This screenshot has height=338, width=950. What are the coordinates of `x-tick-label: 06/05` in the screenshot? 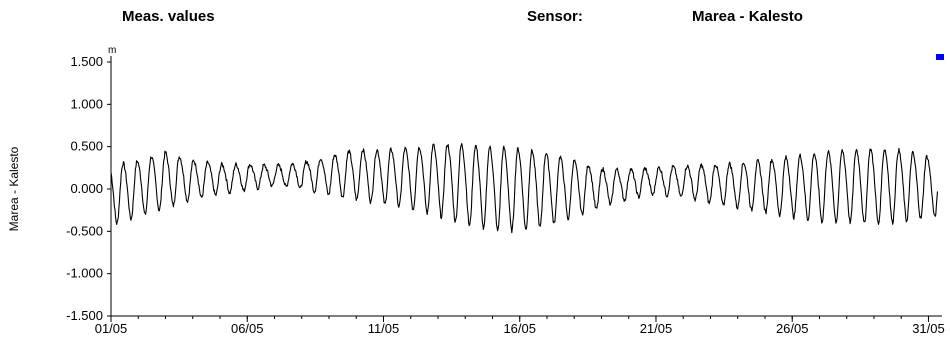 It's located at (247, 328).